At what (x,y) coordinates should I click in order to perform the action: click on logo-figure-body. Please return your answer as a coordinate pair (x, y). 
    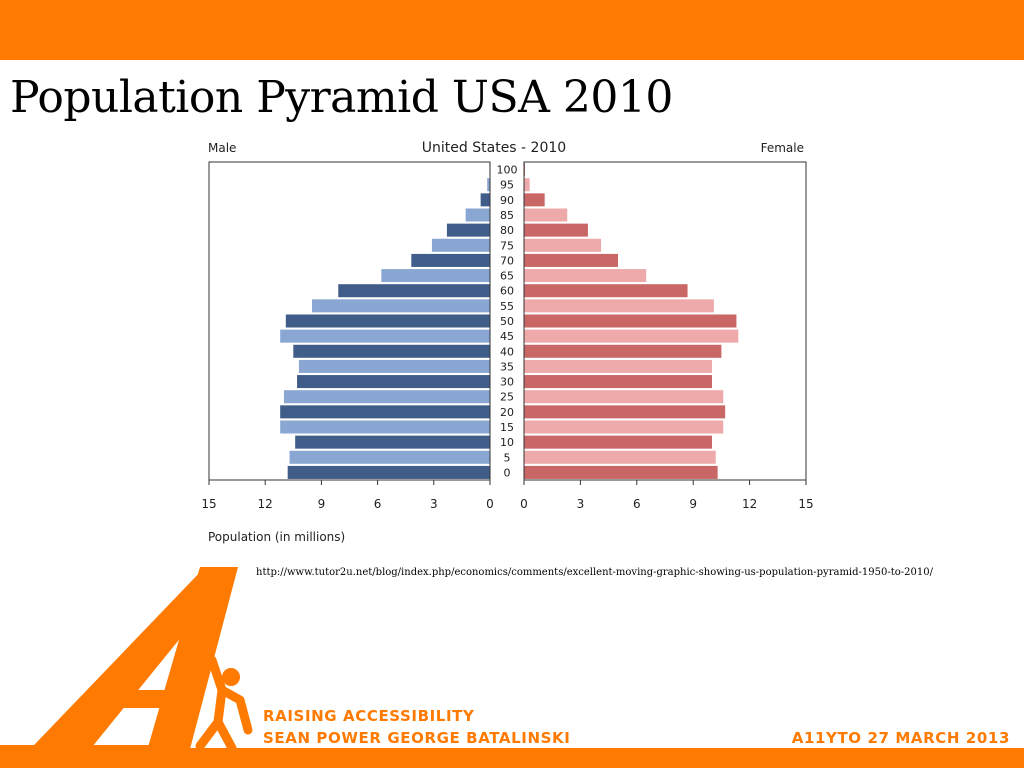
    Looking at the image, I should click on (224, 704).